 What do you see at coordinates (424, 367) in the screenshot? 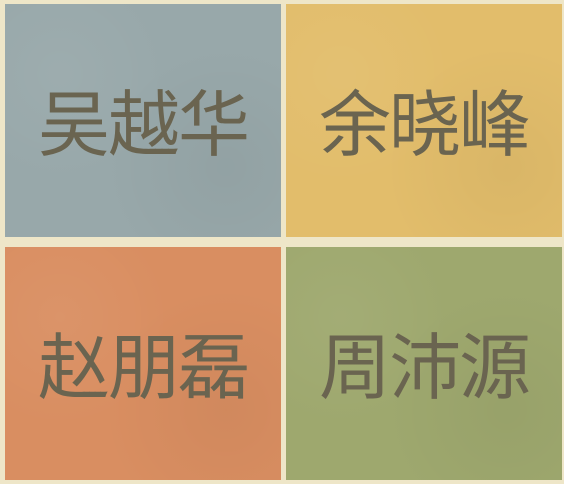
I see `name-label-4: 周沛源` at bounding box center [424, 367].